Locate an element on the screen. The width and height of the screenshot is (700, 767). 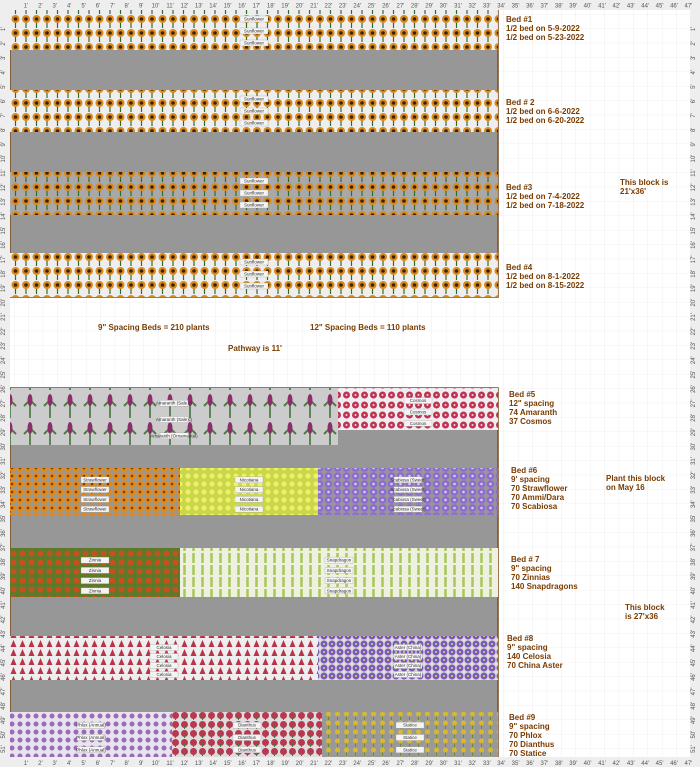
bed-label: 37 Cosmos is located at coordinates (530, 421).